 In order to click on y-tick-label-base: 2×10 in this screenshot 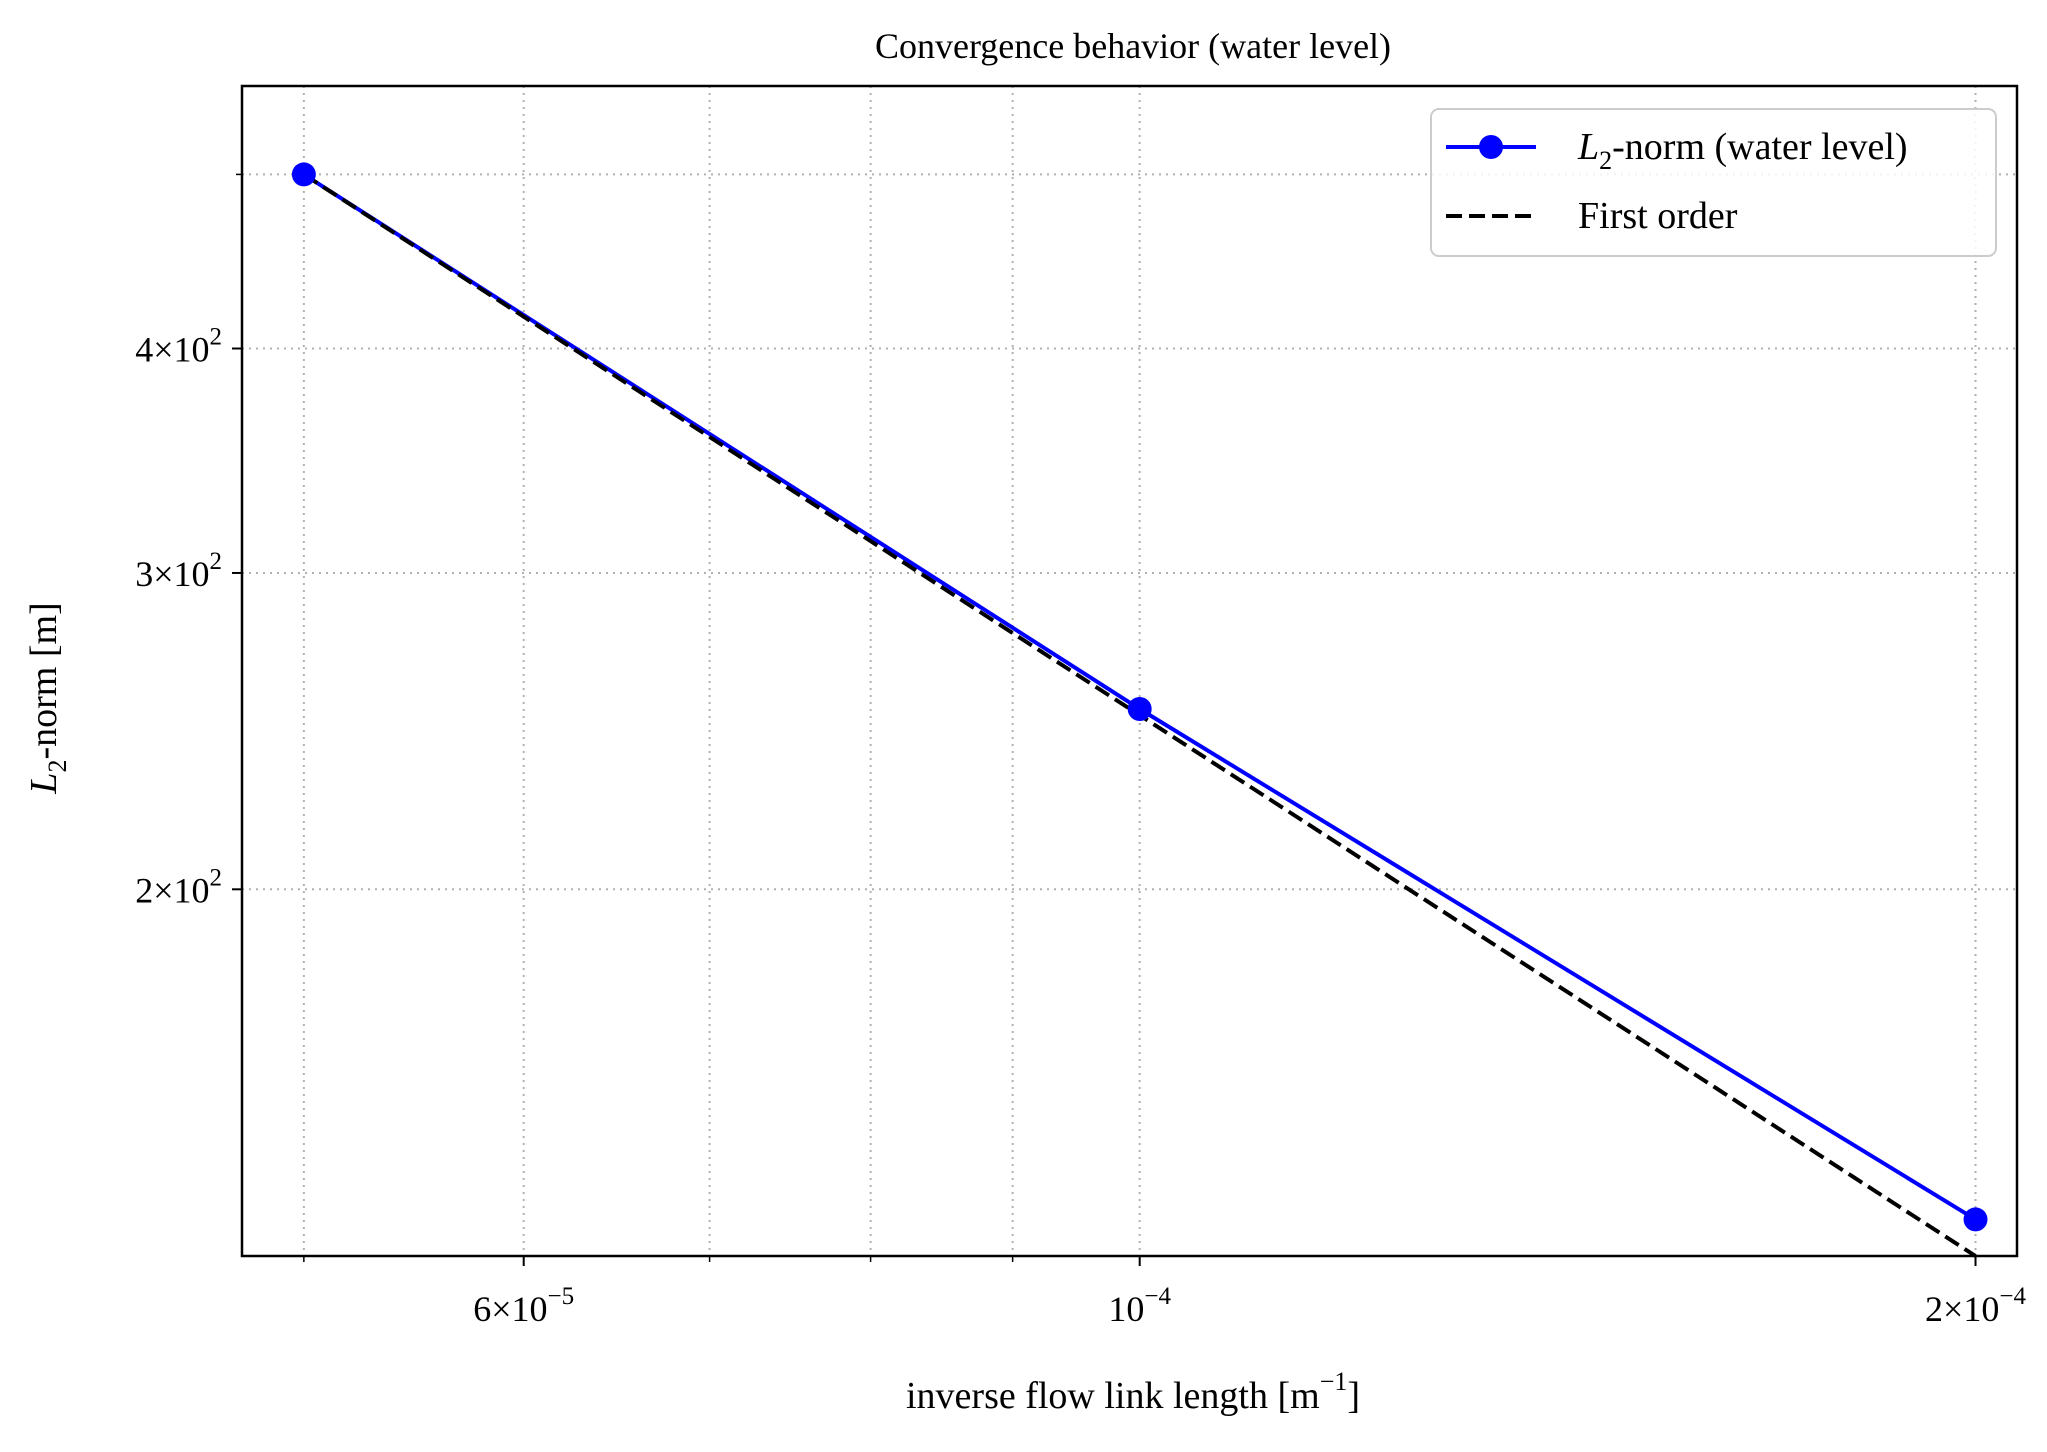, I will do `click(172, 890)`.